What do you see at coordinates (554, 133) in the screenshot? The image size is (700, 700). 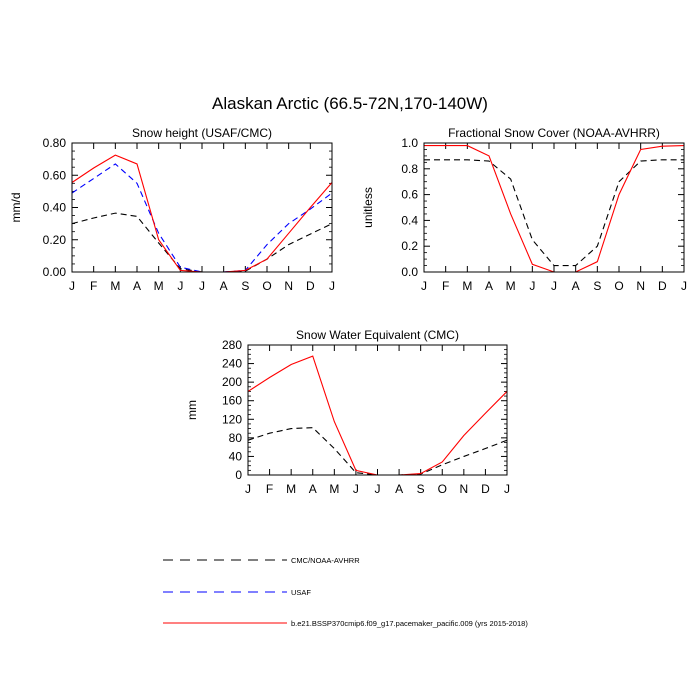 I see `chart-title: Fractional Snow Cover (NOAA-AVHRR)` at bounding box center [554, 133].